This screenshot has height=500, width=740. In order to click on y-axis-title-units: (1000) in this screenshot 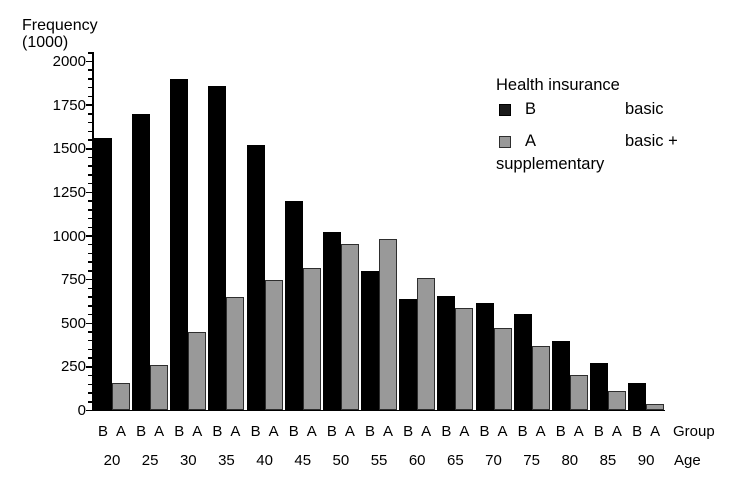, I will do `click(45, 42)`.